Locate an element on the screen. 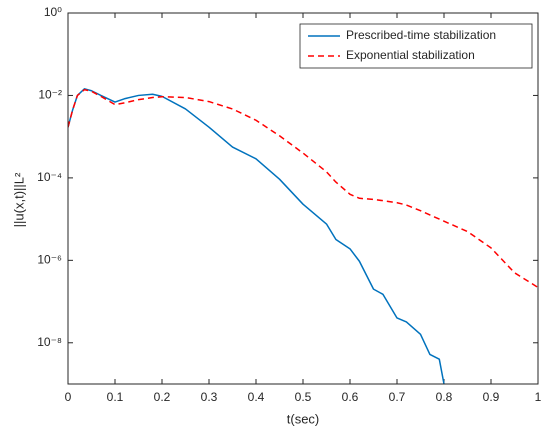  x-tick-label: 0 is located at coordinates (68, 397).